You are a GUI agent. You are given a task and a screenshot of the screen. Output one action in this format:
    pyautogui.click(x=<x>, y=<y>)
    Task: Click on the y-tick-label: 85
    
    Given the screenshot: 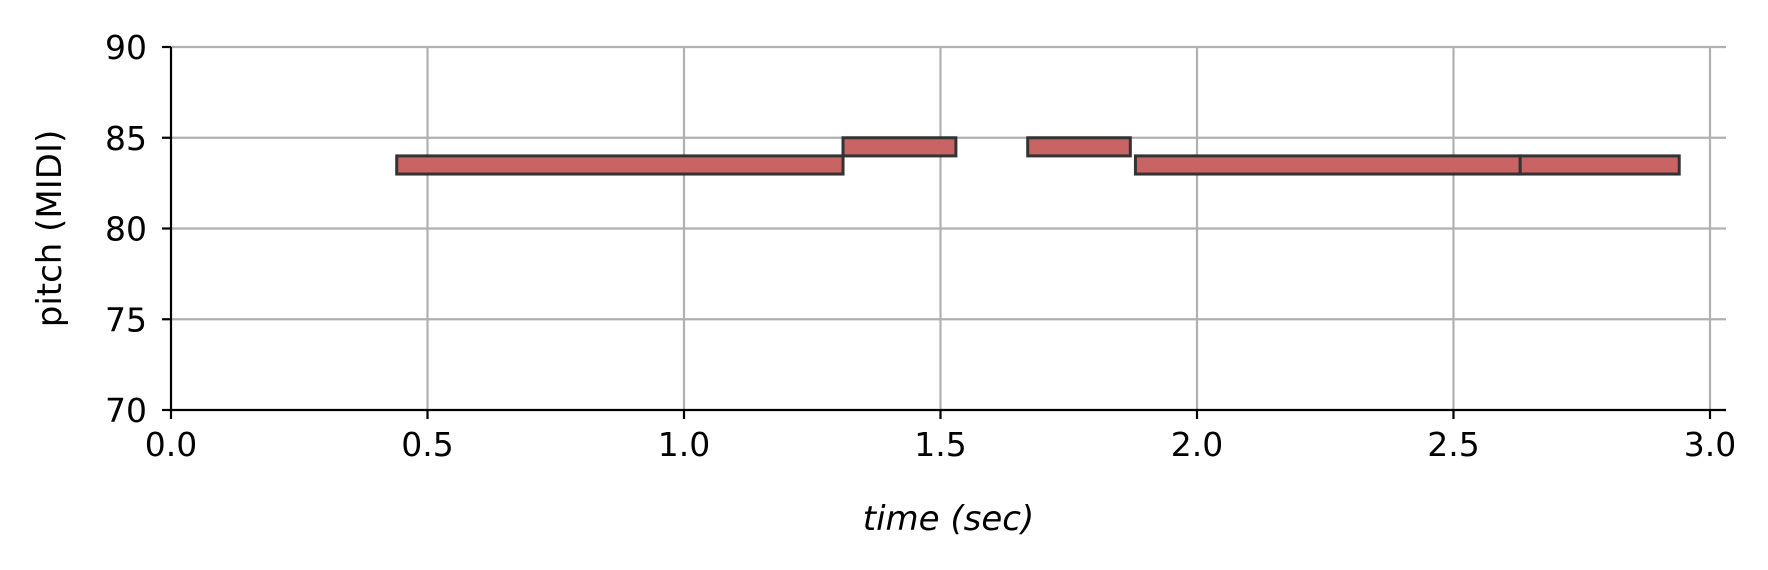 What is the action you would take?
    pyautogui.click(x=126, y=138)
    